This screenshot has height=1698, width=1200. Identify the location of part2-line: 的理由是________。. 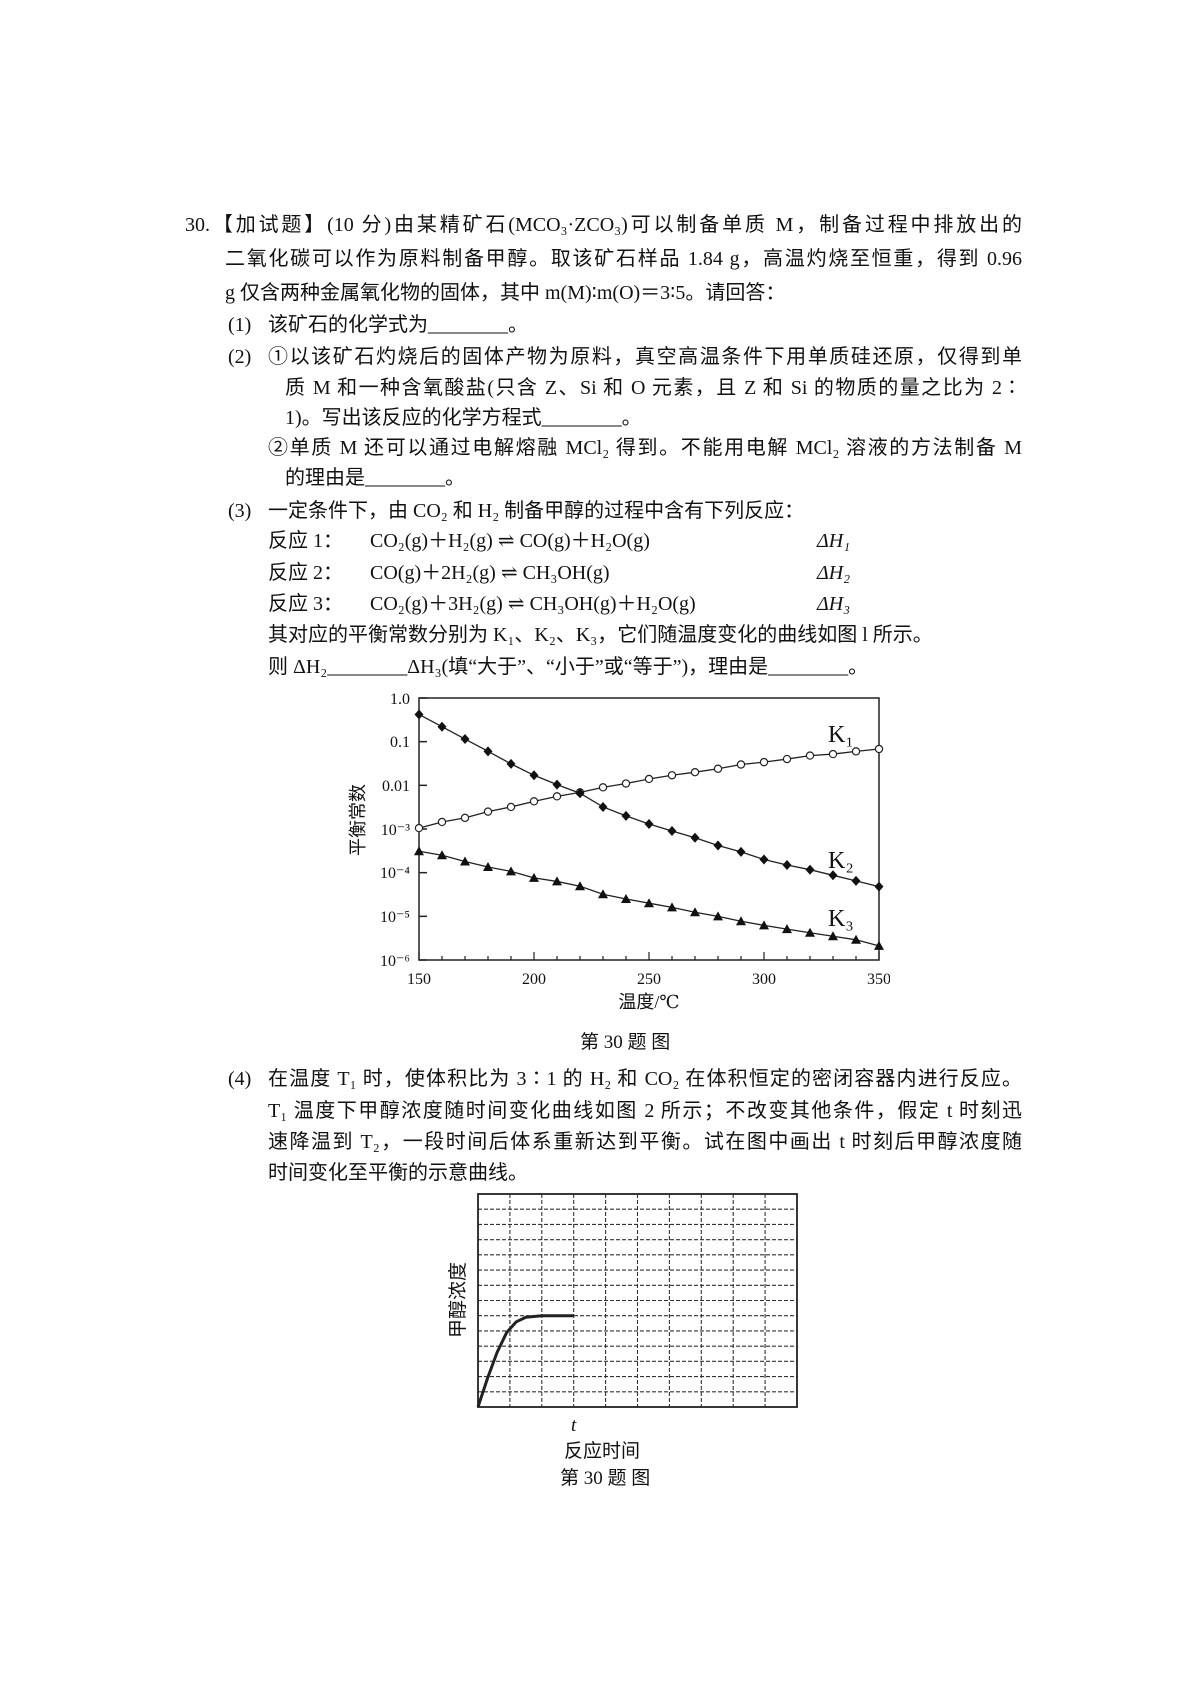
(375, 478).